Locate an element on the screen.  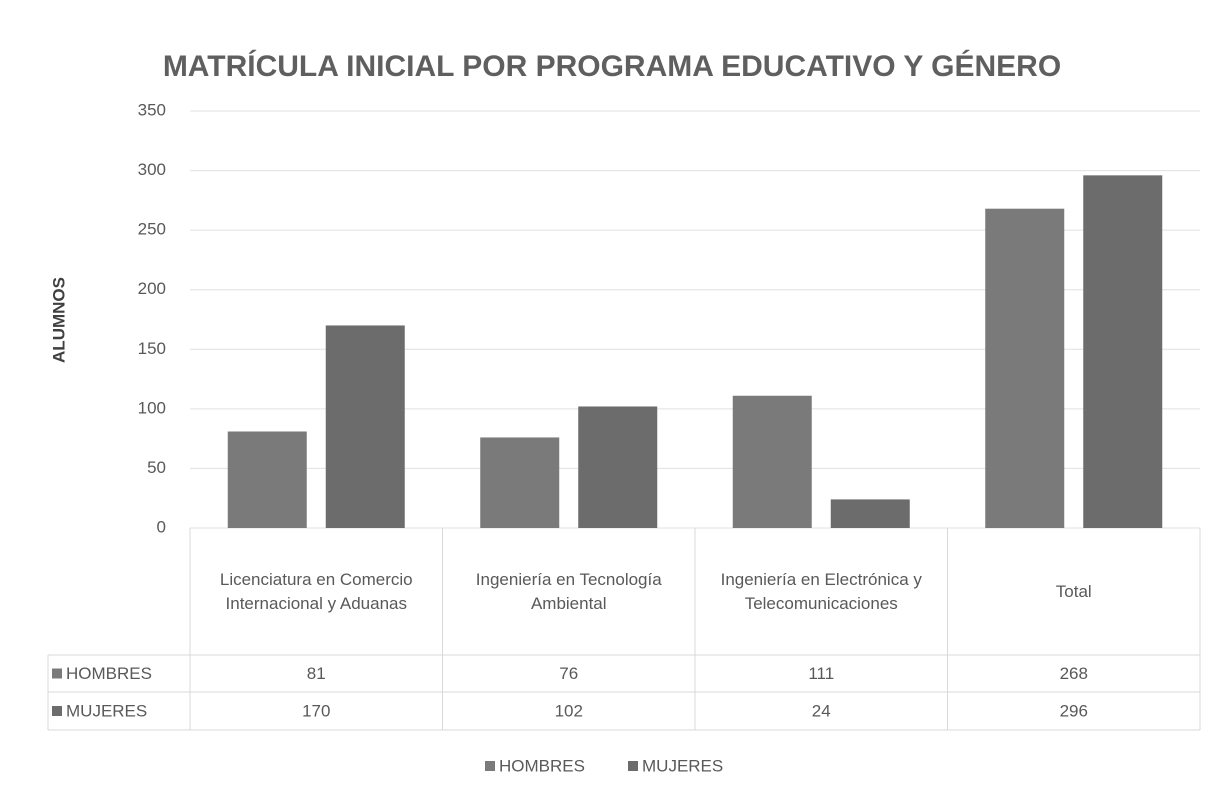
y-tick-label: 300 is located at coordinates (152, 169).